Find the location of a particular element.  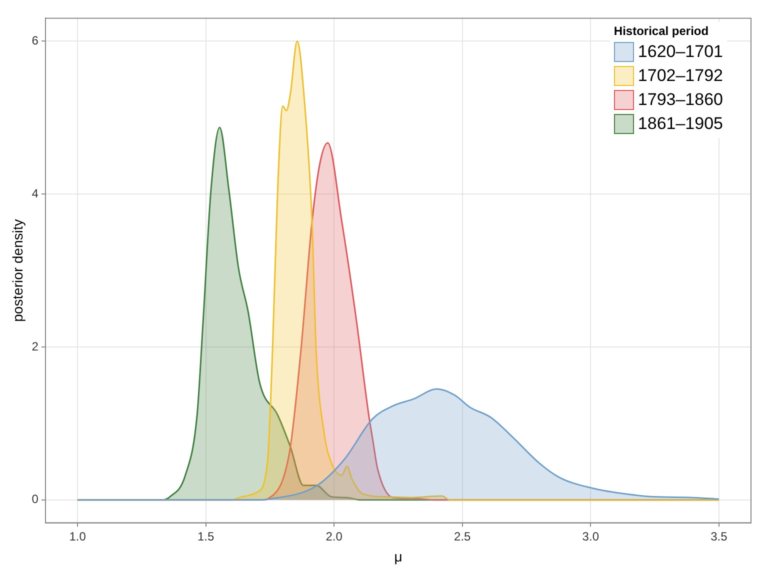

legend-title: Historical period is located at coordinates (662, 31).